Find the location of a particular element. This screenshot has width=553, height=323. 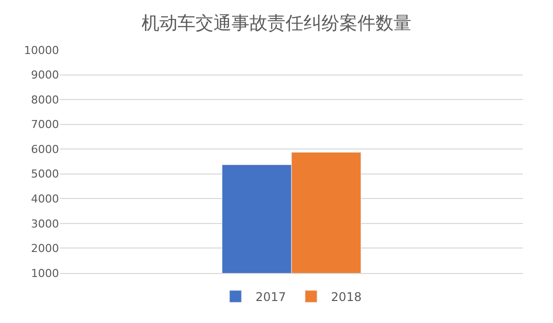

y-tick-label: 9000 is located at coordinates (45, 75).